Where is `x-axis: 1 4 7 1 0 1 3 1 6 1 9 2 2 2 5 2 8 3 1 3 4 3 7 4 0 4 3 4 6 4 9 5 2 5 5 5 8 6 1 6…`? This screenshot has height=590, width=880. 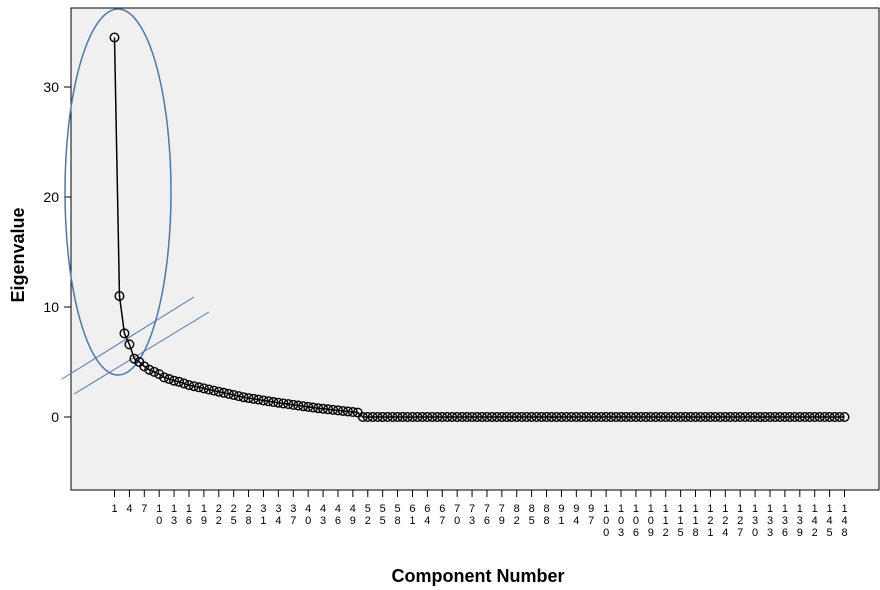 x-axis: 1 4 7 1 0 1 3 1 6 1 9 2 2 2 5 2 8 3 1 3 4 3 7 4 0 4 3 4 6 4 9 5 2 5 5 5 8 6 1 6… is located at coordinates (479, 514).